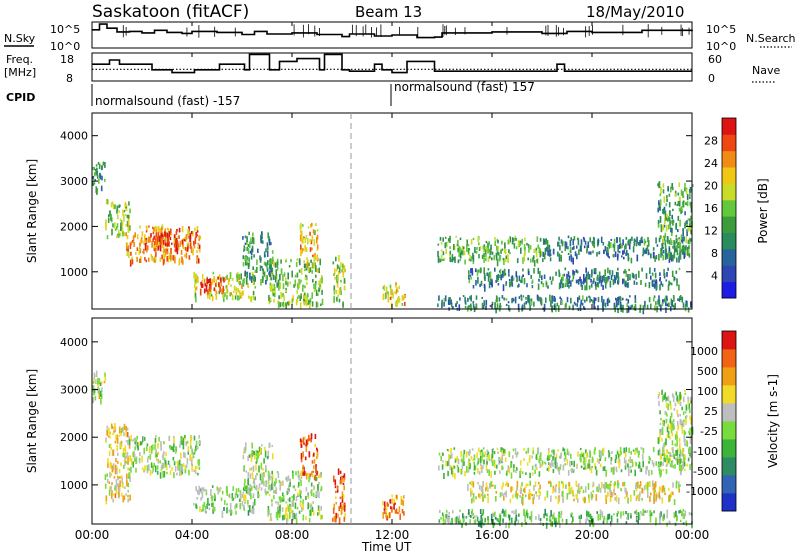 This screenshot has width=800, height=558. I want to click on freq-left-tick-top: 18, so click(67, 59).